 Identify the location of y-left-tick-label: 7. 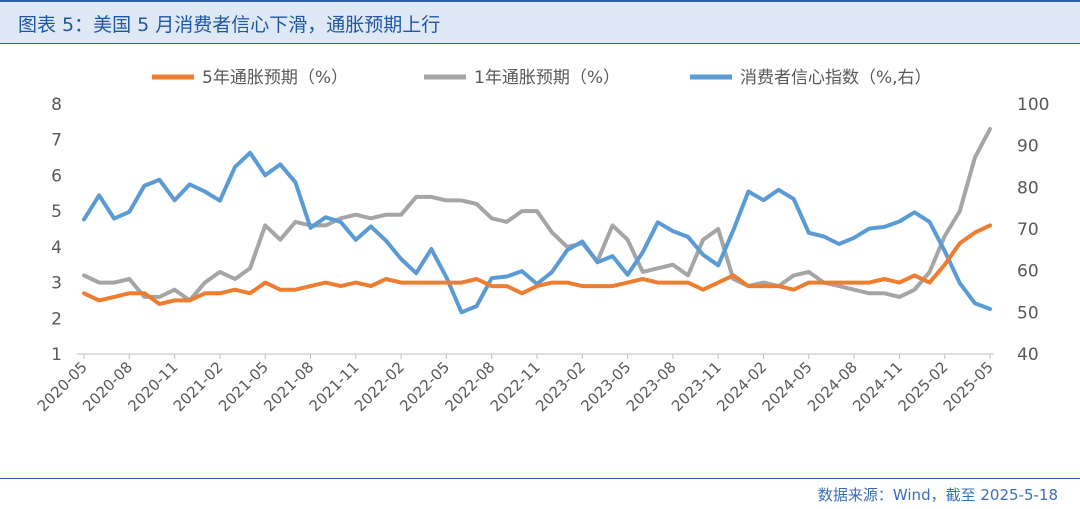
(56, 141).